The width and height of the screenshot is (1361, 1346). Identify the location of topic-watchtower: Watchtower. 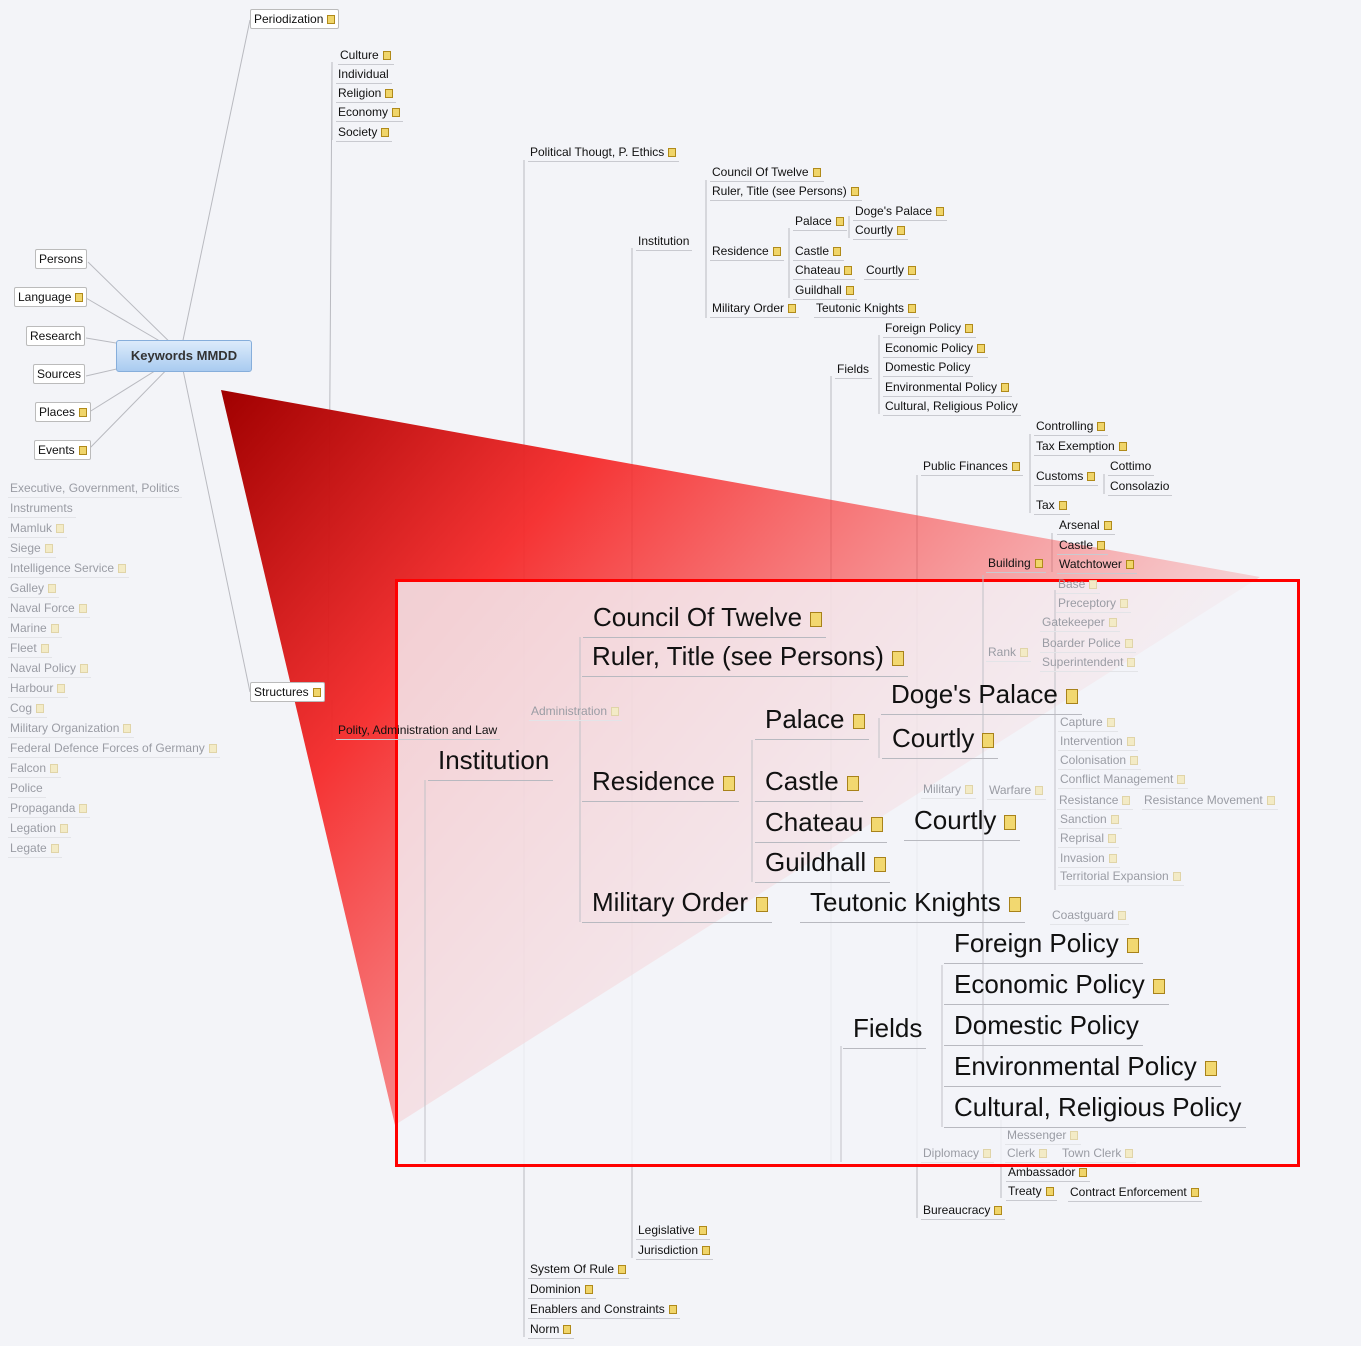
(1097, 565).